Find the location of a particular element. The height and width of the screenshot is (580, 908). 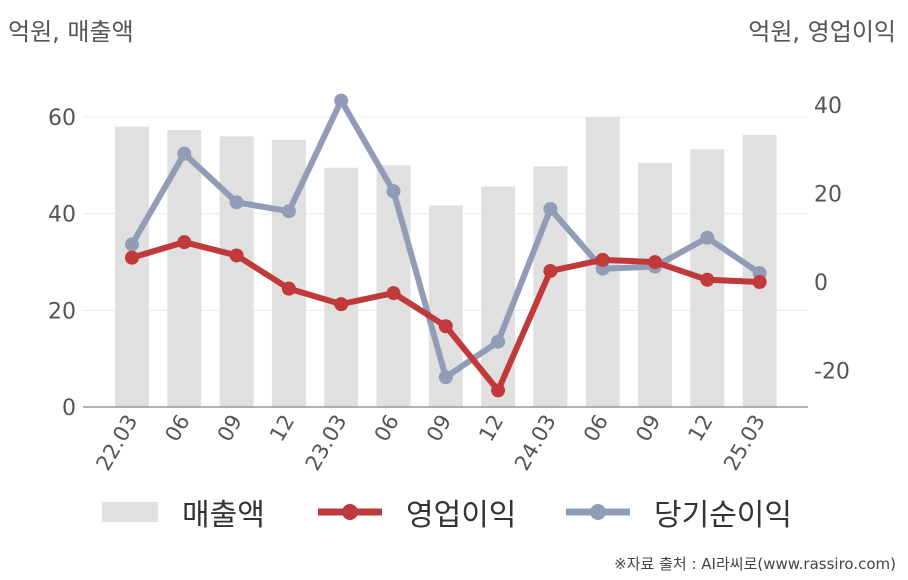

legend-swatch-operating is located at coordinates (350, 512).